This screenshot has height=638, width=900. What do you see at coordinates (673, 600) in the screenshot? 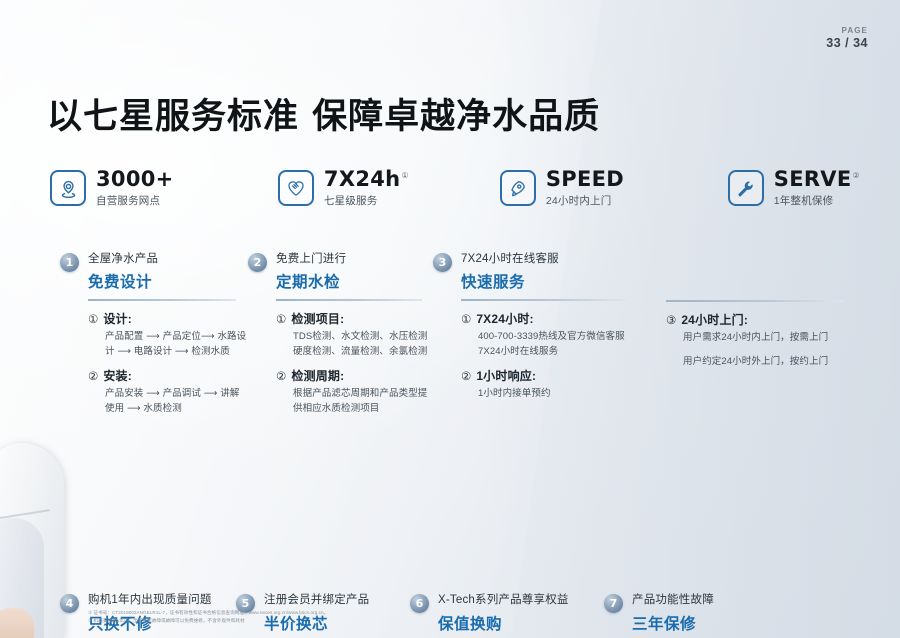
I see `card-subtitle: 产品功能性故障` at bounding box center [673, 600].